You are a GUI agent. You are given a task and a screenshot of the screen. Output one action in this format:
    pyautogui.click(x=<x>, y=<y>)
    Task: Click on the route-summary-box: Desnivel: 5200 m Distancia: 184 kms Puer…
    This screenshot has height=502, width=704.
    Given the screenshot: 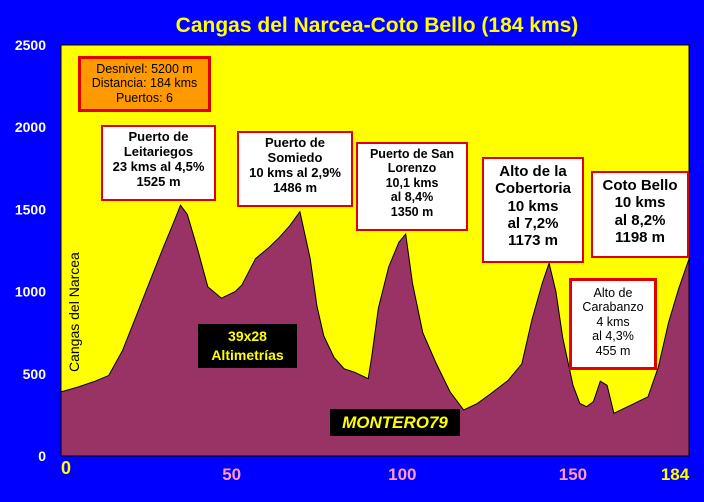 What is the action you would take?
    pyautogui.click(x=144, y=84)
    